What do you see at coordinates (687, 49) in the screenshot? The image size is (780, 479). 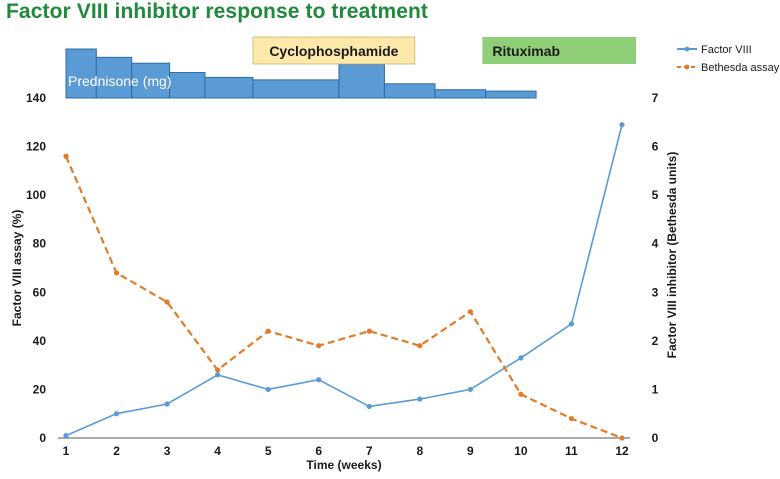 I see `legend-marker-factor-viii` at bounding box center [687, 49].